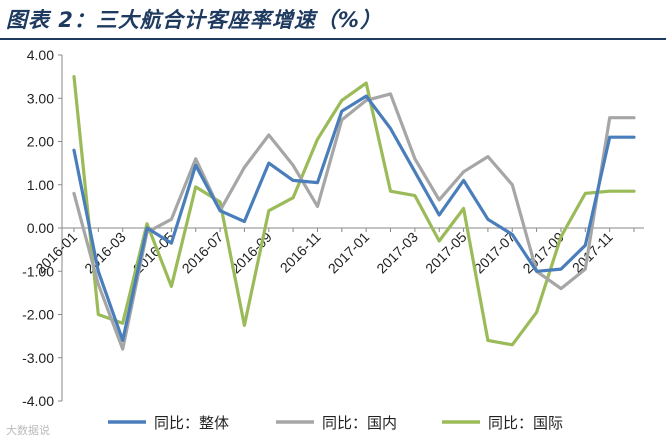 The width and height of the screenshot is (666, 444). What do you see at coordinates (525, 423) in the screenshot?
I see `legend-label: 同比：国际` at bounding box center [525, 423].